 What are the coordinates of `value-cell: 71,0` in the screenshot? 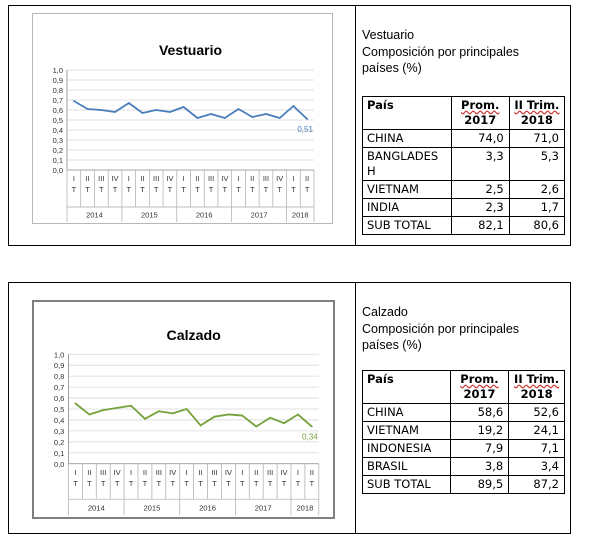 It's located at (537, 138).